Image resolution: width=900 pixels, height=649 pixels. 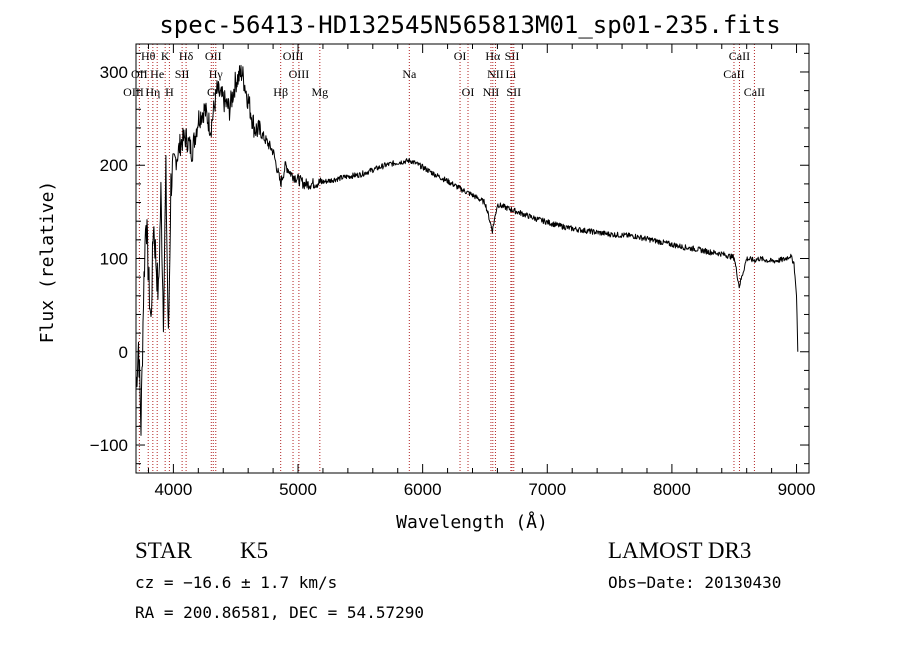 What do you see at coordinates (472, 522) in the screenshot?
I see `x-axis-label: Wavelength (Å)` at bounding box center [472, 522].